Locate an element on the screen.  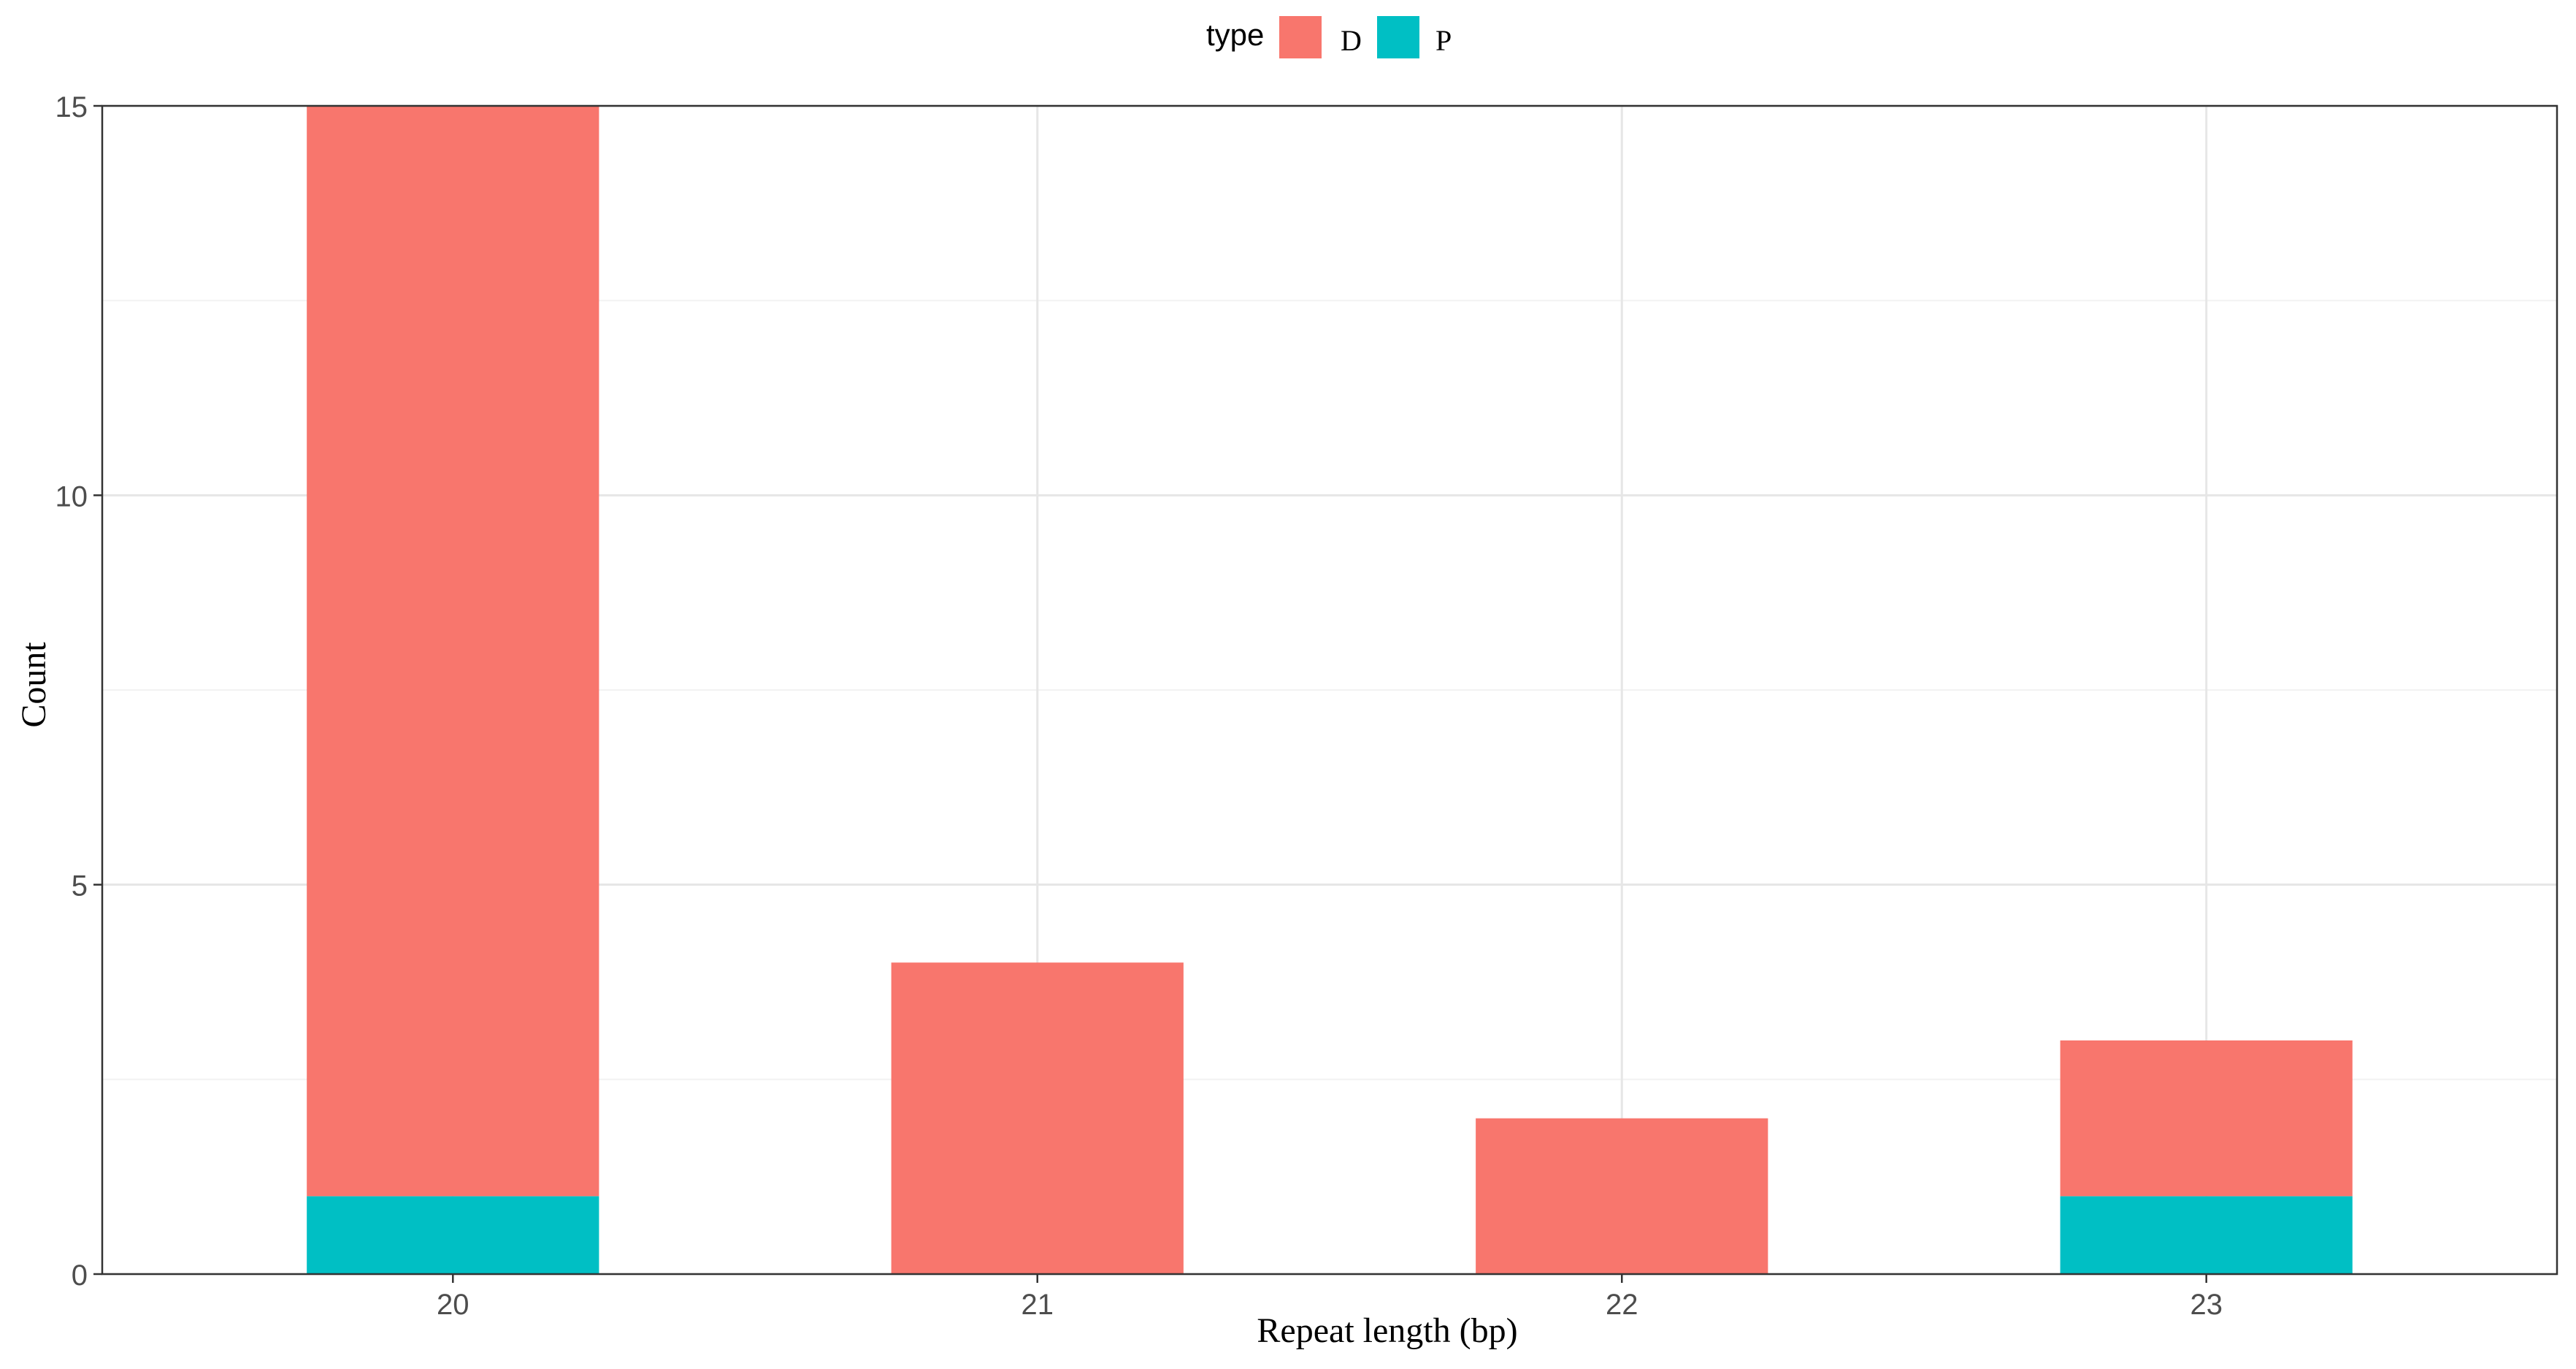
y-axis-title: Count is located at coordinates (34, 685).